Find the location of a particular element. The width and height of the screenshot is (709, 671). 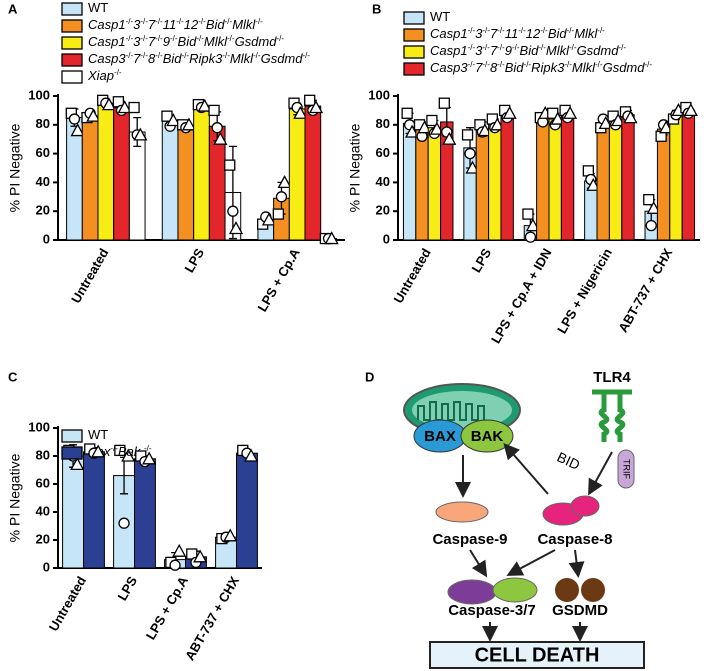

trif-label: TRIF is located at coordinates (627, 469).